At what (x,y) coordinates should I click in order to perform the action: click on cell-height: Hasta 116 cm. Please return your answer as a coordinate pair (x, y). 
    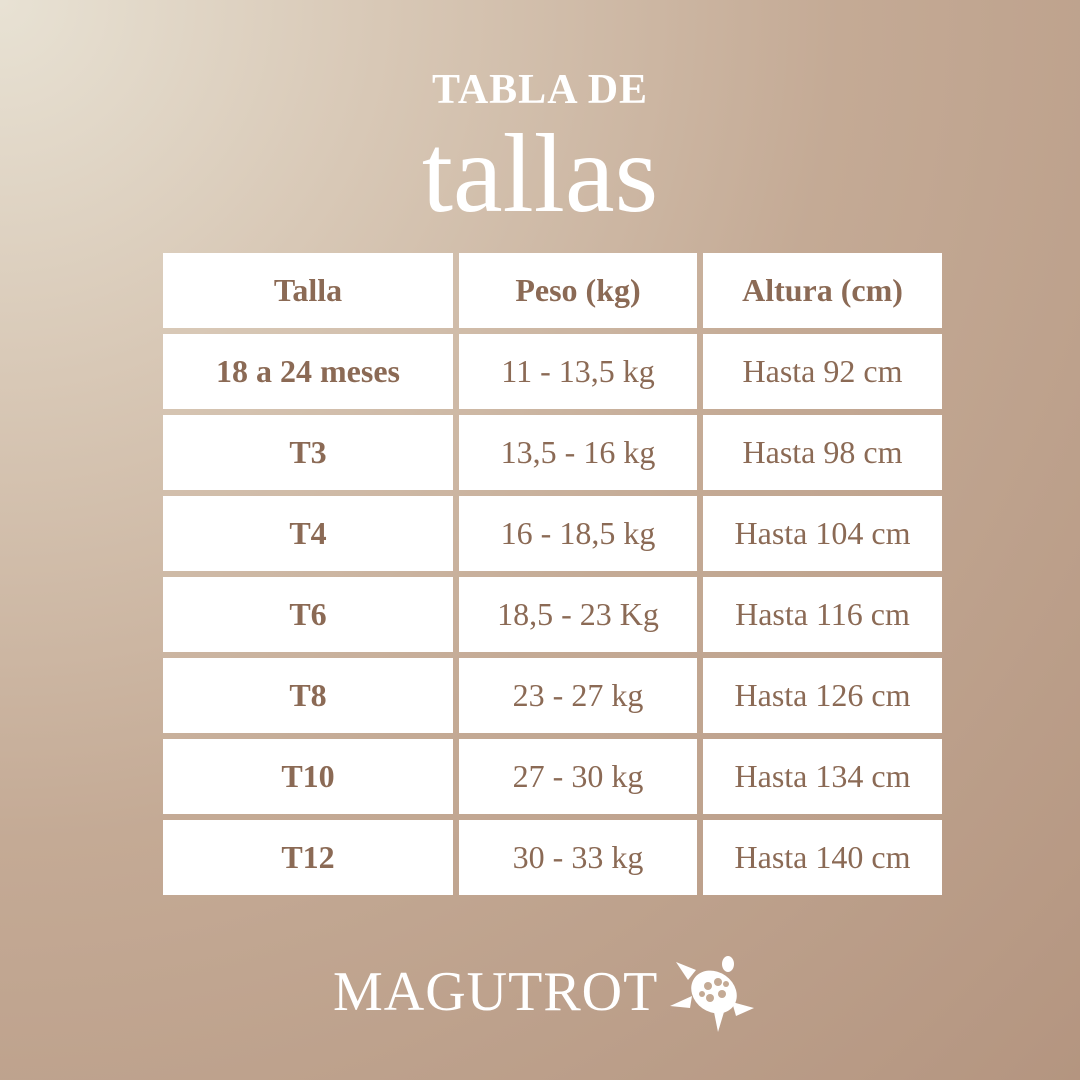
    Looking at the image, I should click on (822, 614).